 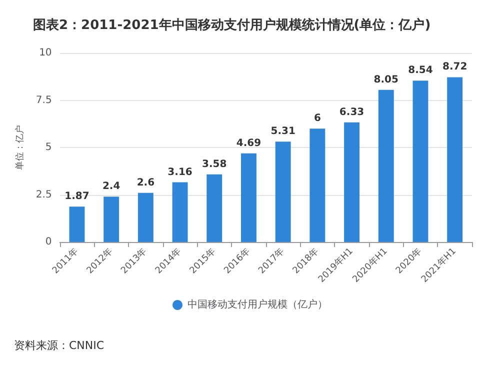 What do you see at coordinates (317, 118) in the screenshot?
I see `data-label: 6` at bounding box center [317, 118].